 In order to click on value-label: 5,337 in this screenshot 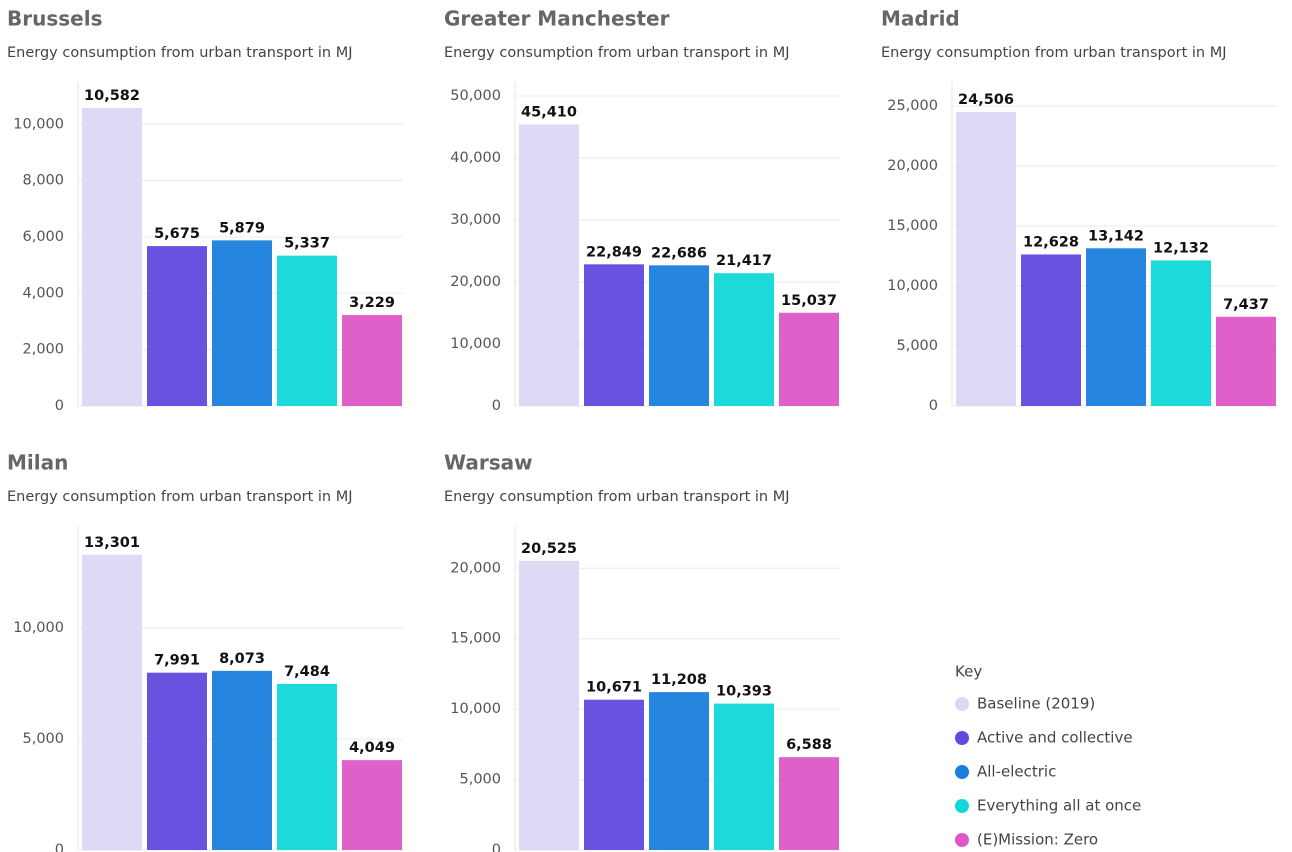, I will do `click(307, 244)`.